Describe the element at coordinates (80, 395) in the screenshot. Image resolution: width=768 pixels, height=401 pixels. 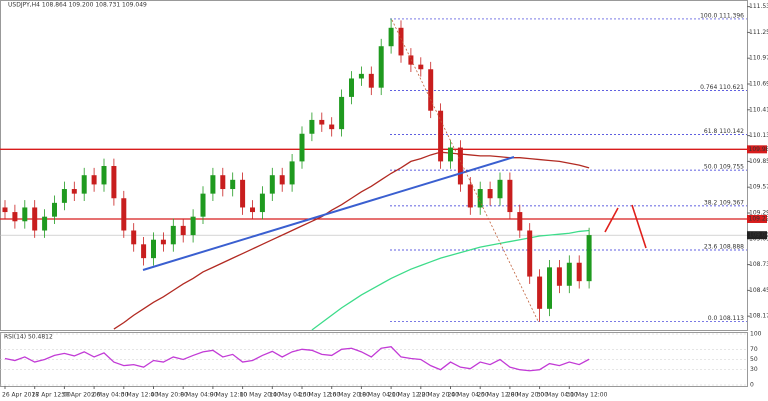
I see `x-tick-label: 30 Apr 20:00` at that location.